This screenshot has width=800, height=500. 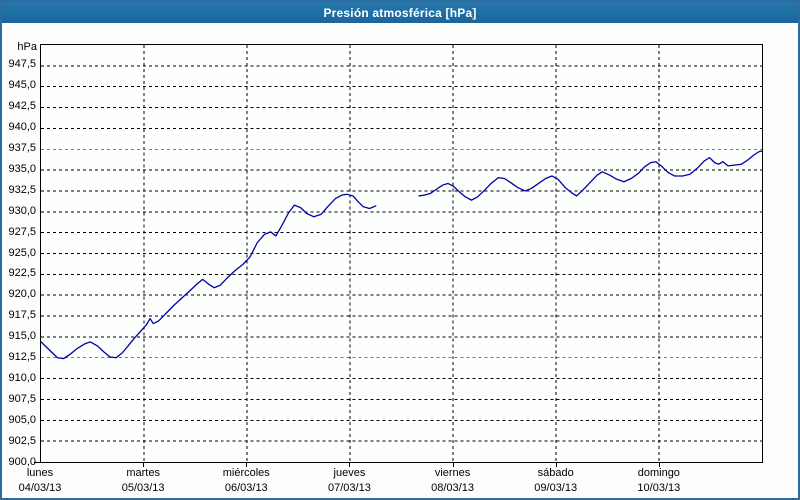 I want to click on day-name: martes, so click(x=143, y=473).